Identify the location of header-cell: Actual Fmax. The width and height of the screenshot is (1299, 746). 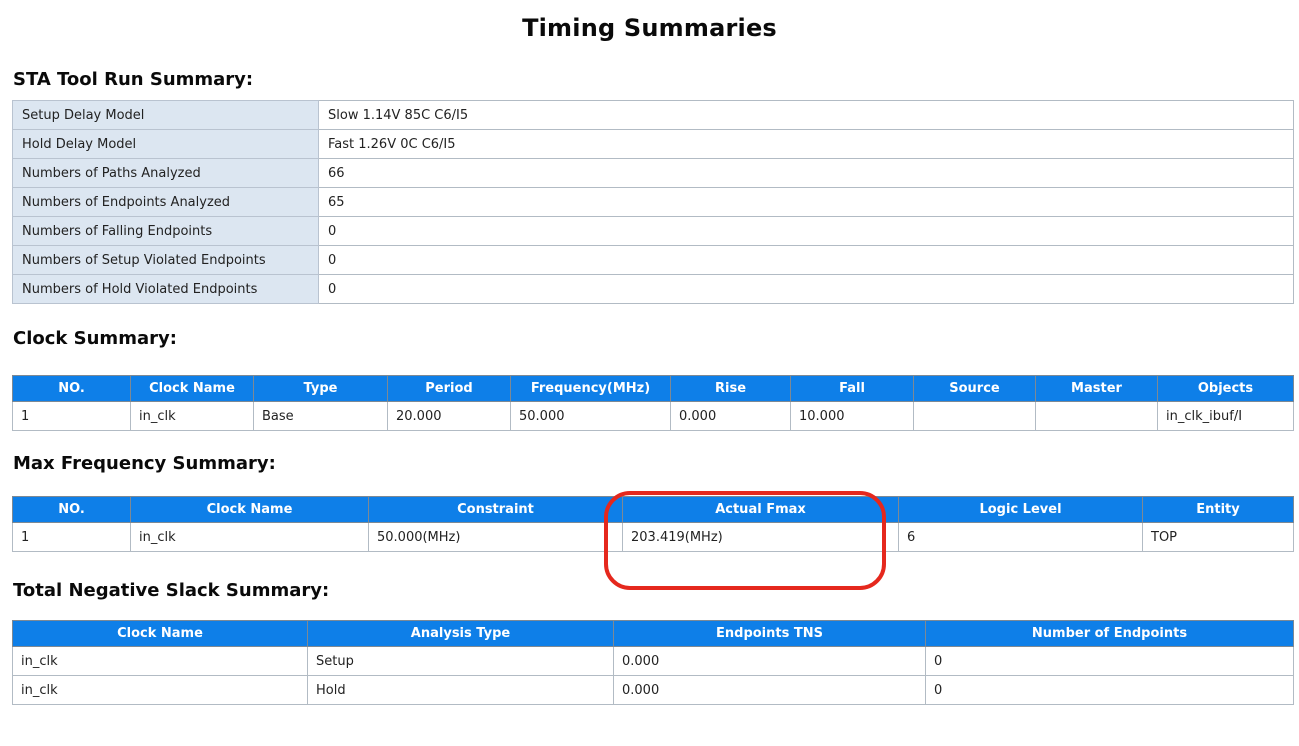
(760, 509).